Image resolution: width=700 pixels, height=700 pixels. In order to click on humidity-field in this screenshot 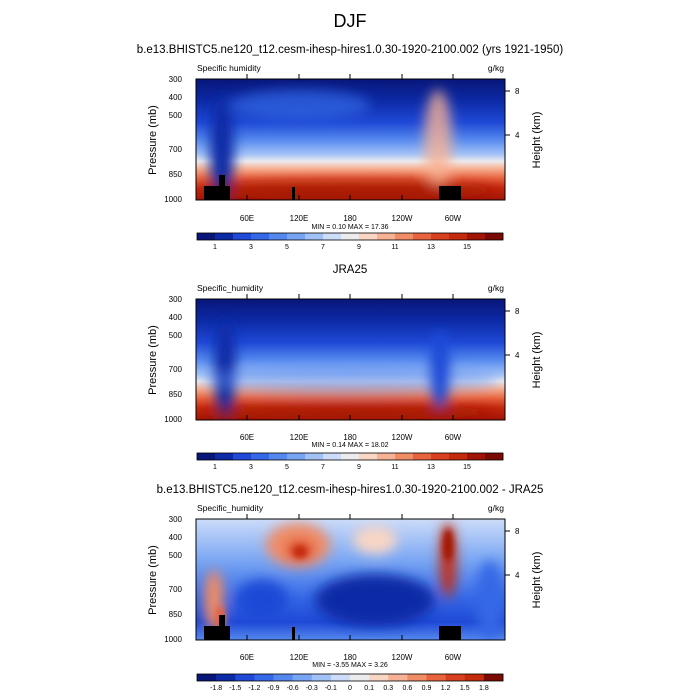, I will do `click(350, 359)`.